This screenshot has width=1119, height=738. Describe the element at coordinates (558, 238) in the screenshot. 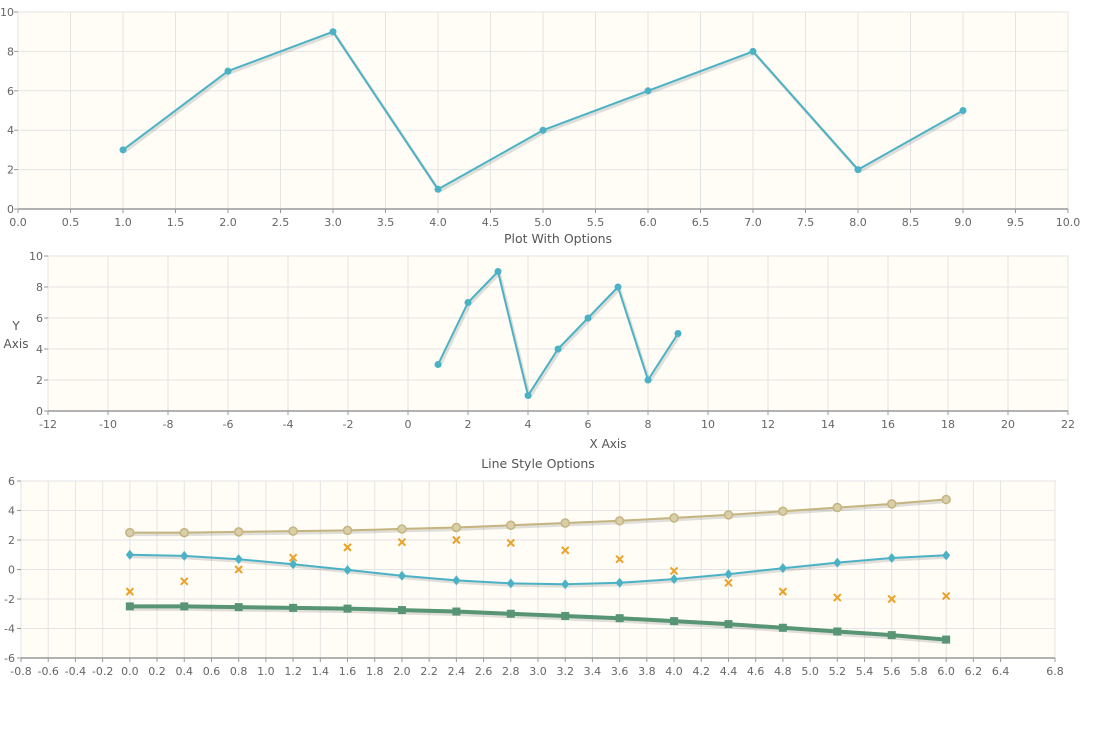

I see `chart-title: Plot With Options` at that location.